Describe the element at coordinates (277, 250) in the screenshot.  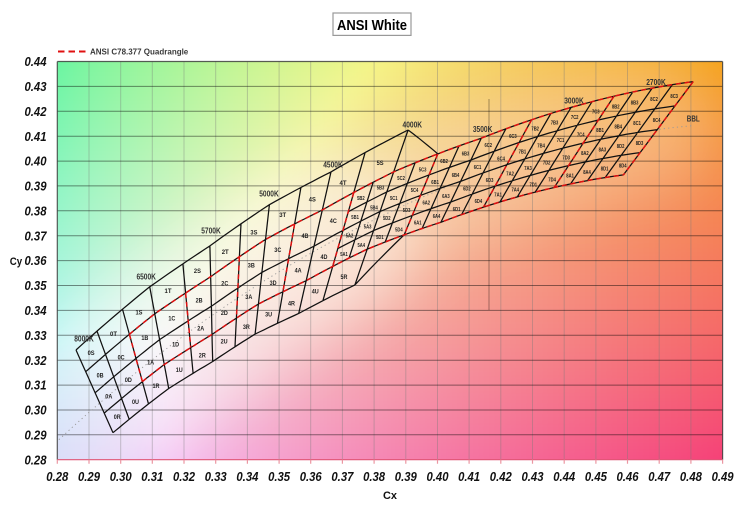
I see `svg-text: 3C` at that location.